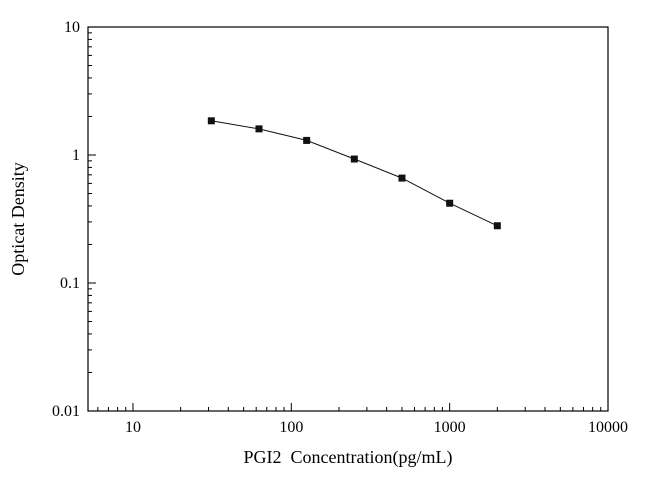 This screenshot has width=650, height=485. I want to click on x-axis-tick-label: 10, so click(133, 427).